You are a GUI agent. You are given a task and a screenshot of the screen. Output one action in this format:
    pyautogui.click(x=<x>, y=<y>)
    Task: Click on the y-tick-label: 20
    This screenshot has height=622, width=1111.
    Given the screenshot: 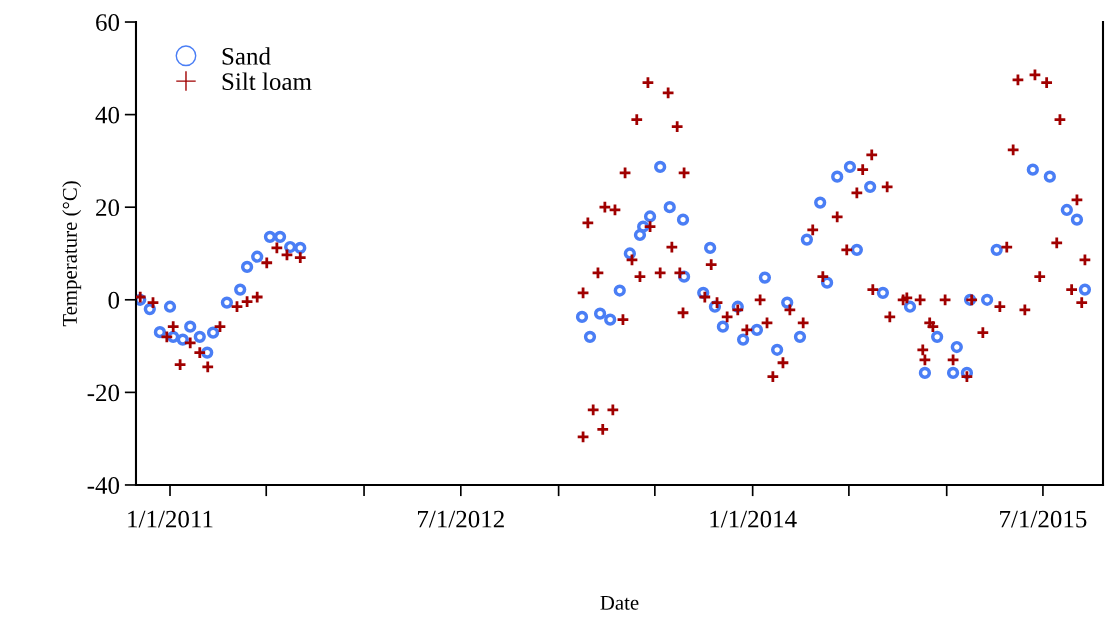 What is the action you would take?
    pyautogui.click(x=108, y=208)
    